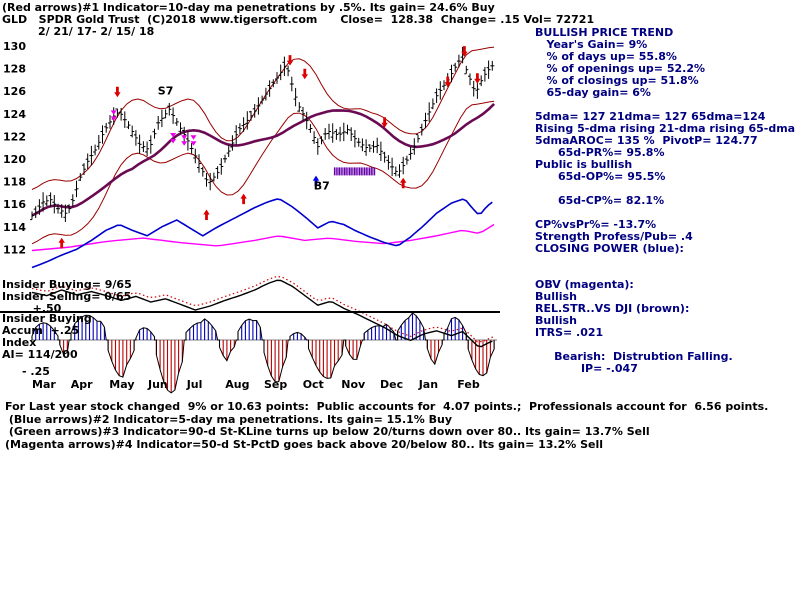 This screenshot has height=600, width=800. I want to click on price-tick-label: 114, so click(14, 227).